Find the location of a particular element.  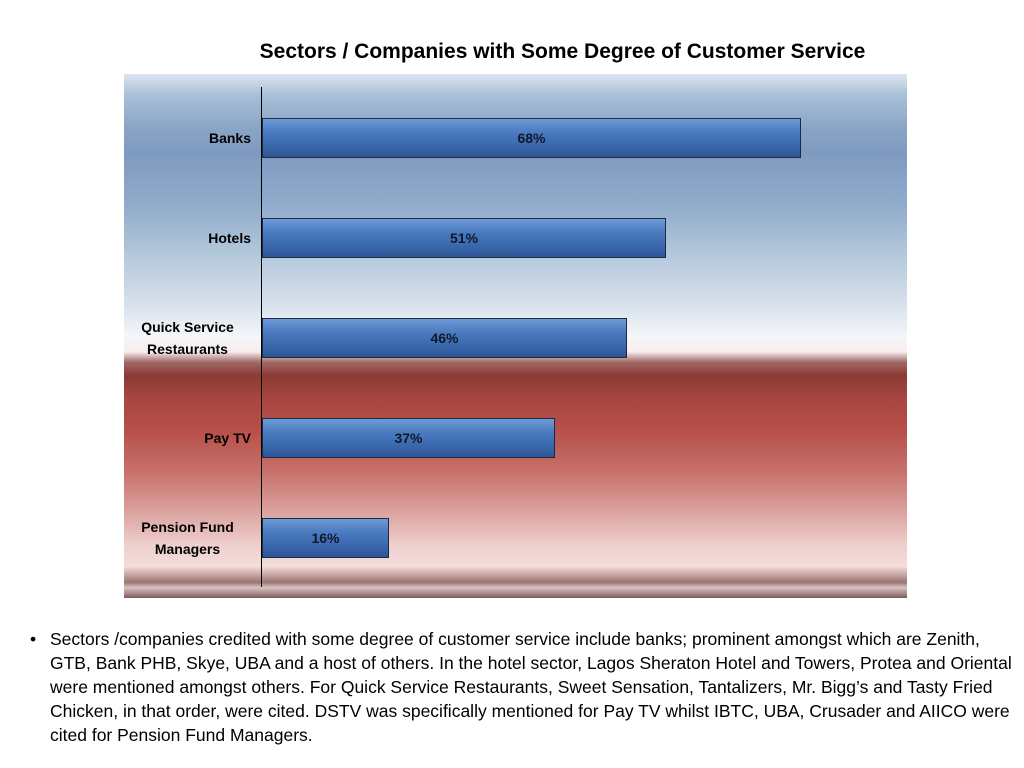

category-label-line: Hotels is located at coordinates (229, 238).